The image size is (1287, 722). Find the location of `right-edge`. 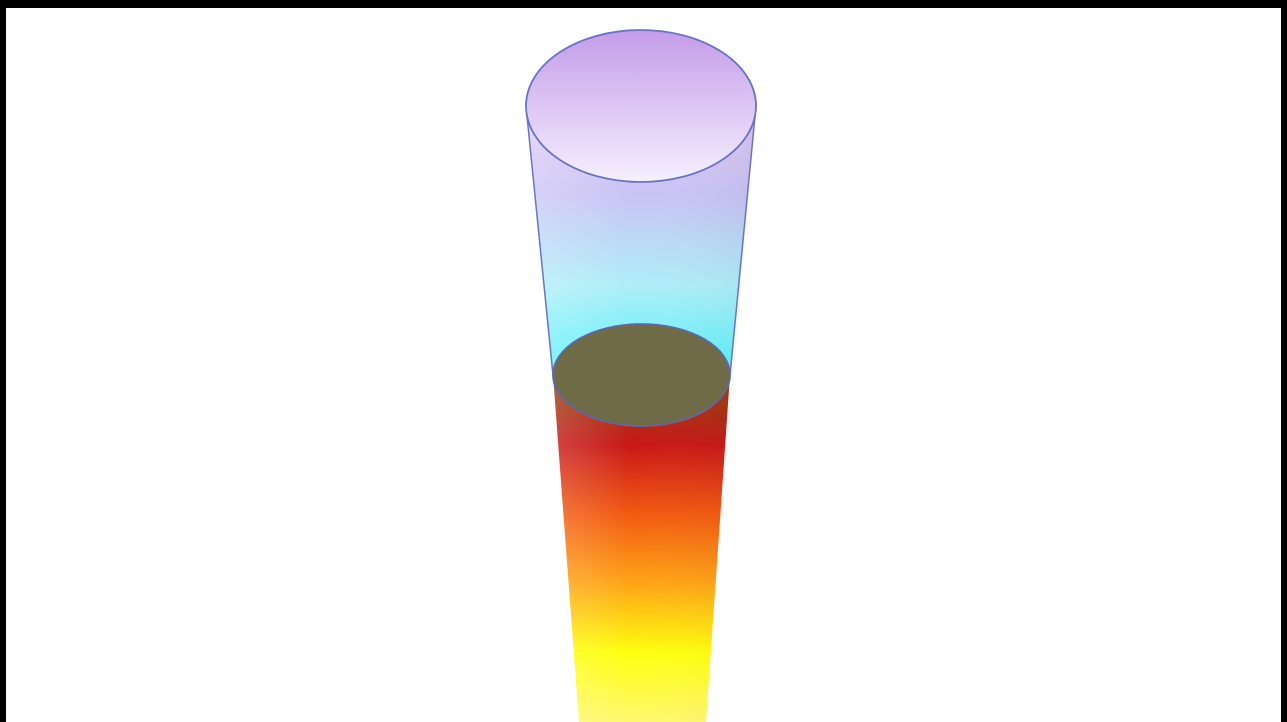

right-edge is located at coordinates (743, 240).